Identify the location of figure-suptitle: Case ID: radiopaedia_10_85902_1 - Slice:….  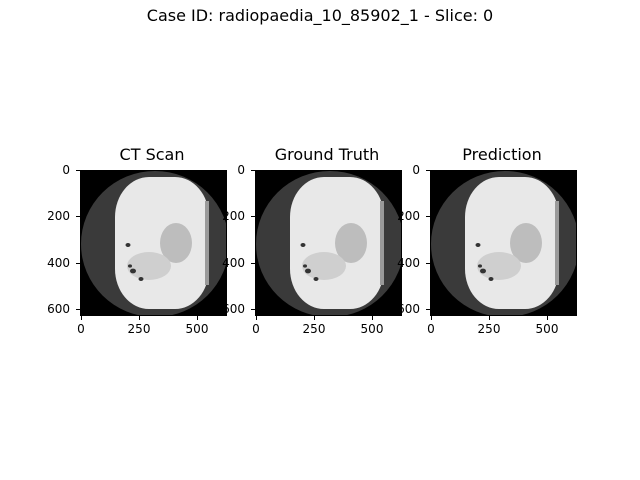
(320, 15).